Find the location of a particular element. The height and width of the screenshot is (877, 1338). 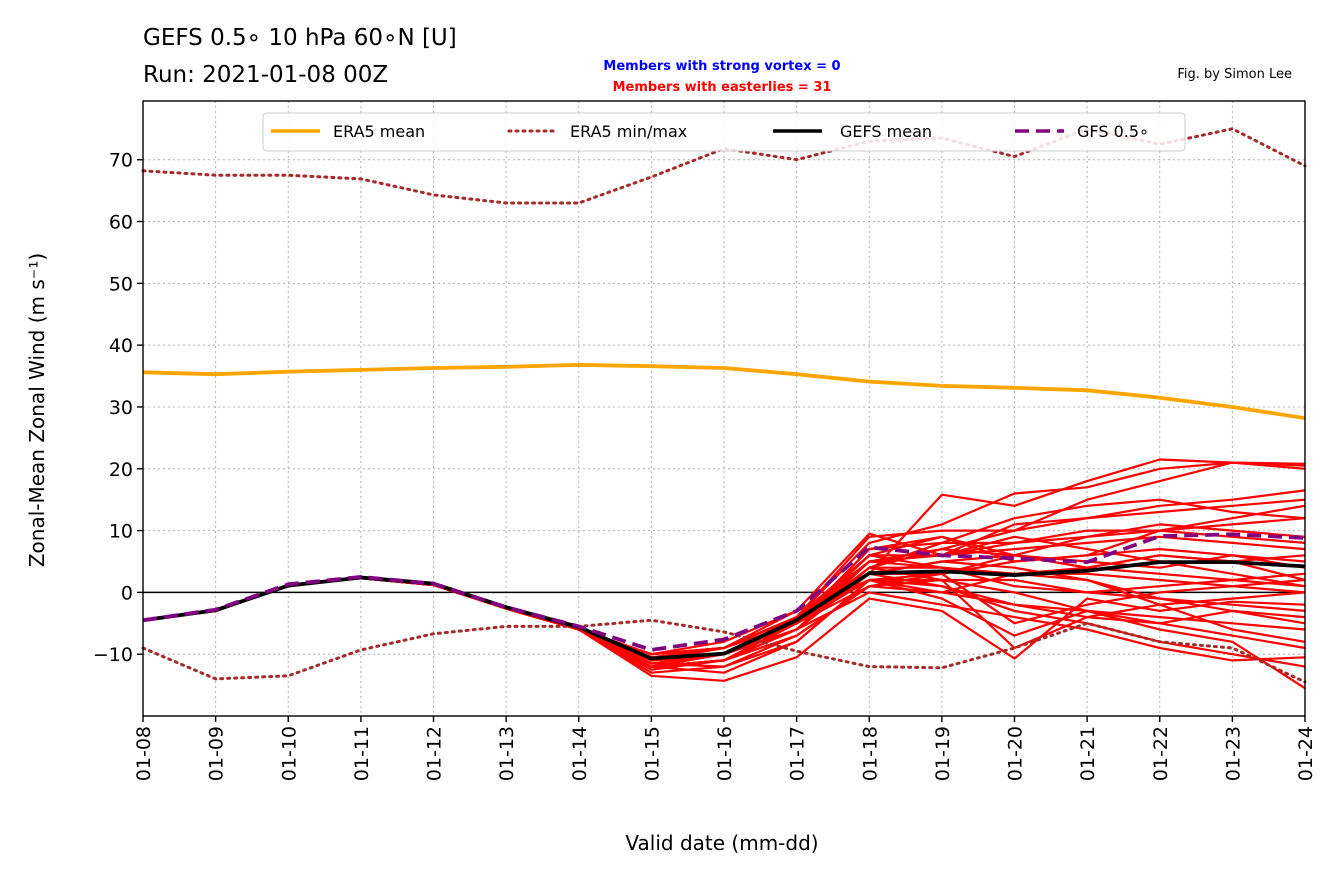

y-tick-label: 20 is located at coordinates (121, 470).